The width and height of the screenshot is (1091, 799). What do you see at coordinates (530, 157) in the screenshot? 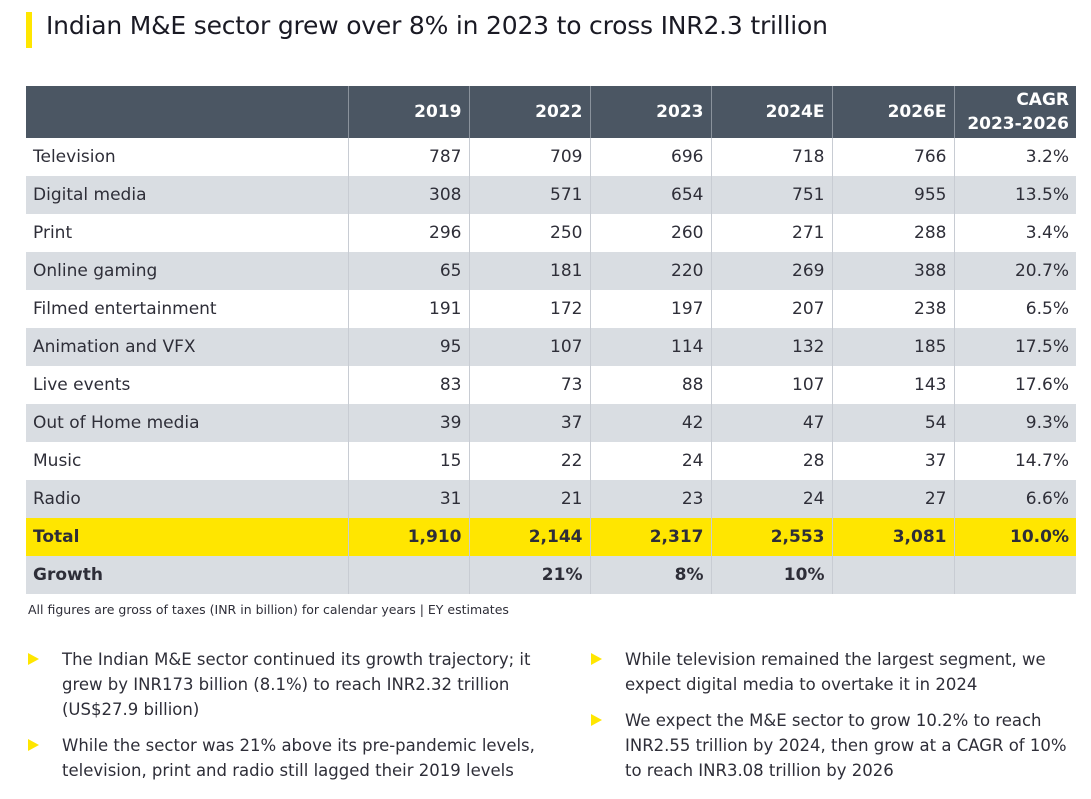
I see `table-cell: 709` at bounding box center [530, 157].